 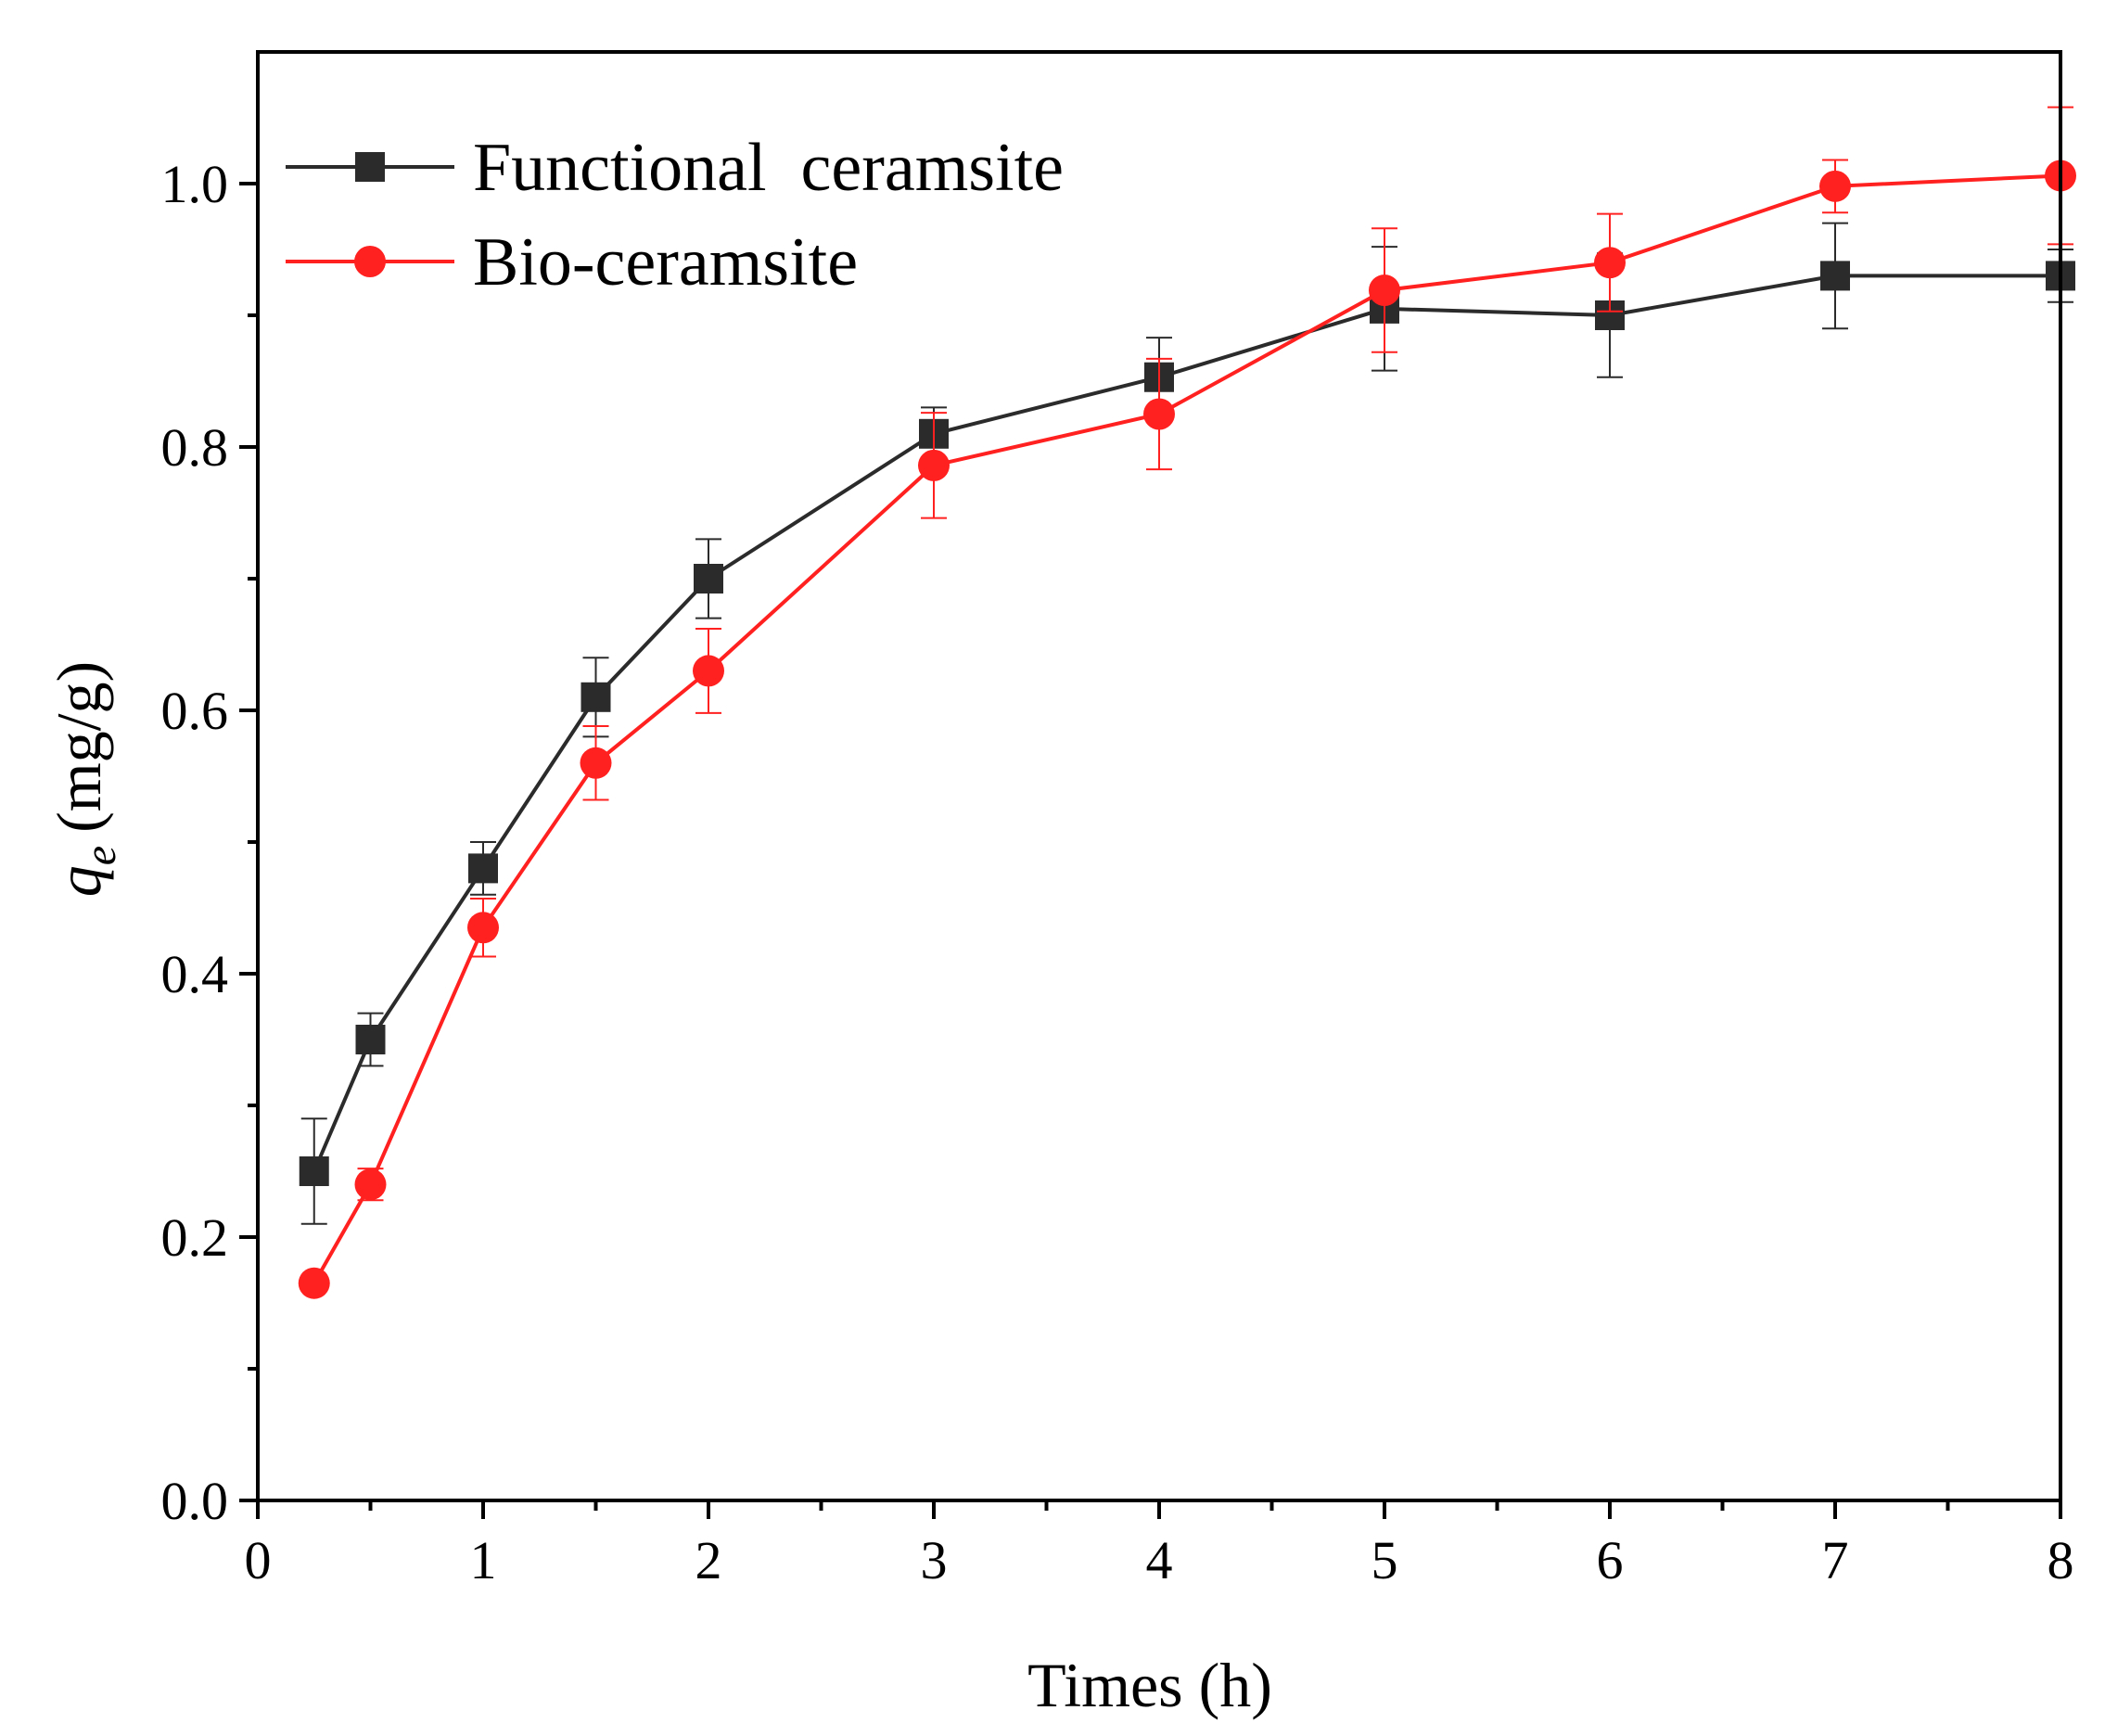 I want to click on y-tick-label: 0.2, so click(x=195, y=1237).